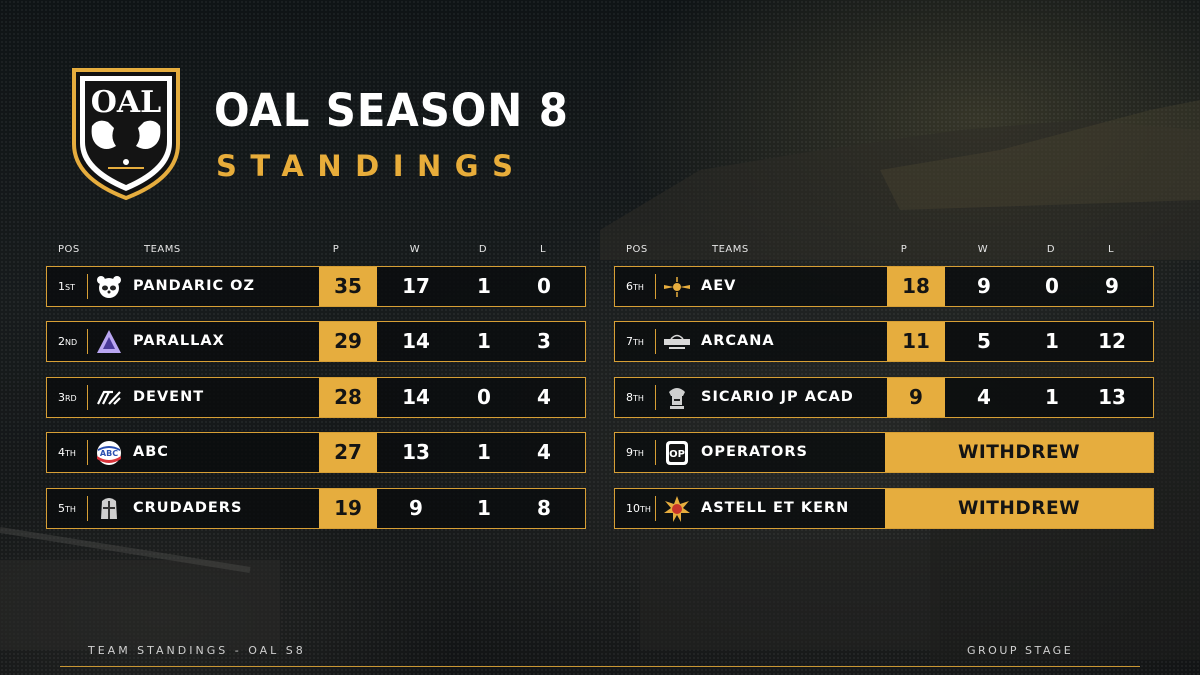 Image resolution: width=1200 pixels, height=675 pixels. Describe the element at coordinates (416, 286) in the screenshot. I see `wins-cell: 17` at that location.